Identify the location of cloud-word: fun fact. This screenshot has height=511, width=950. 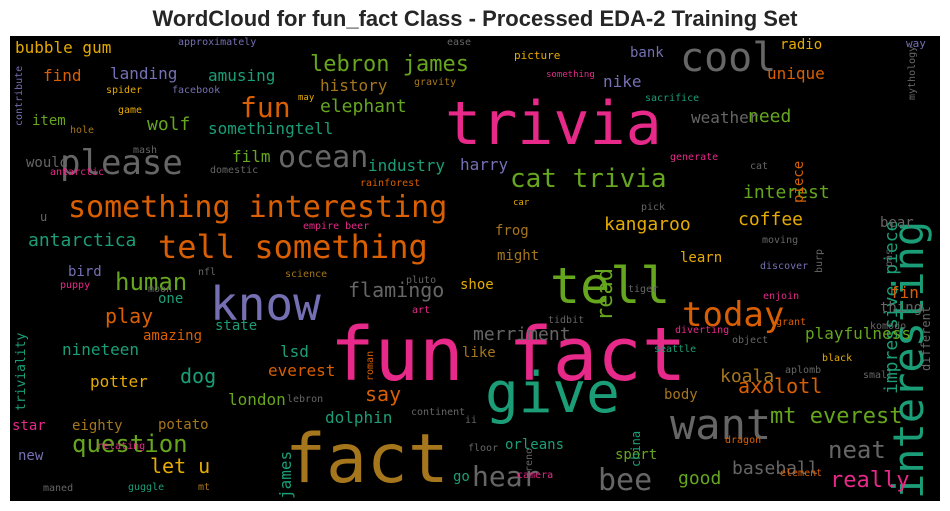
(508, 355).